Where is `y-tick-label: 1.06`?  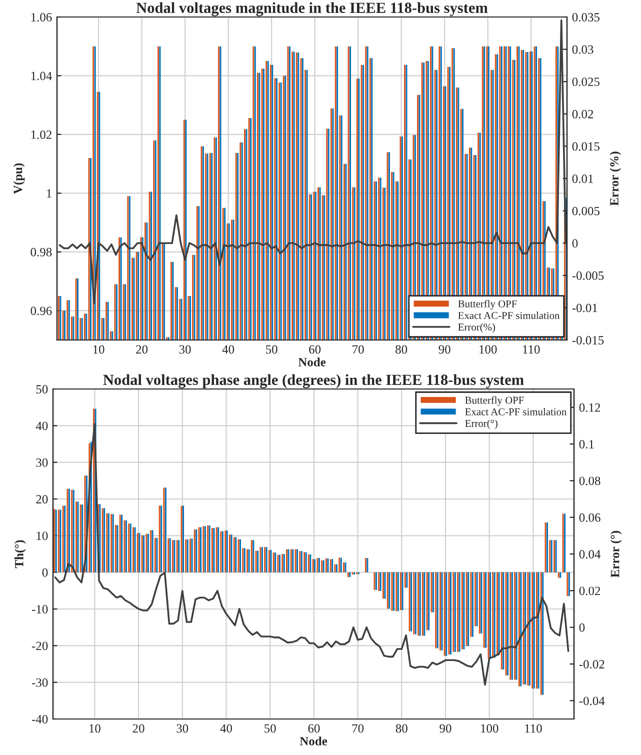
y-tick-label: 1.06 is located at coordinates (41, 17).